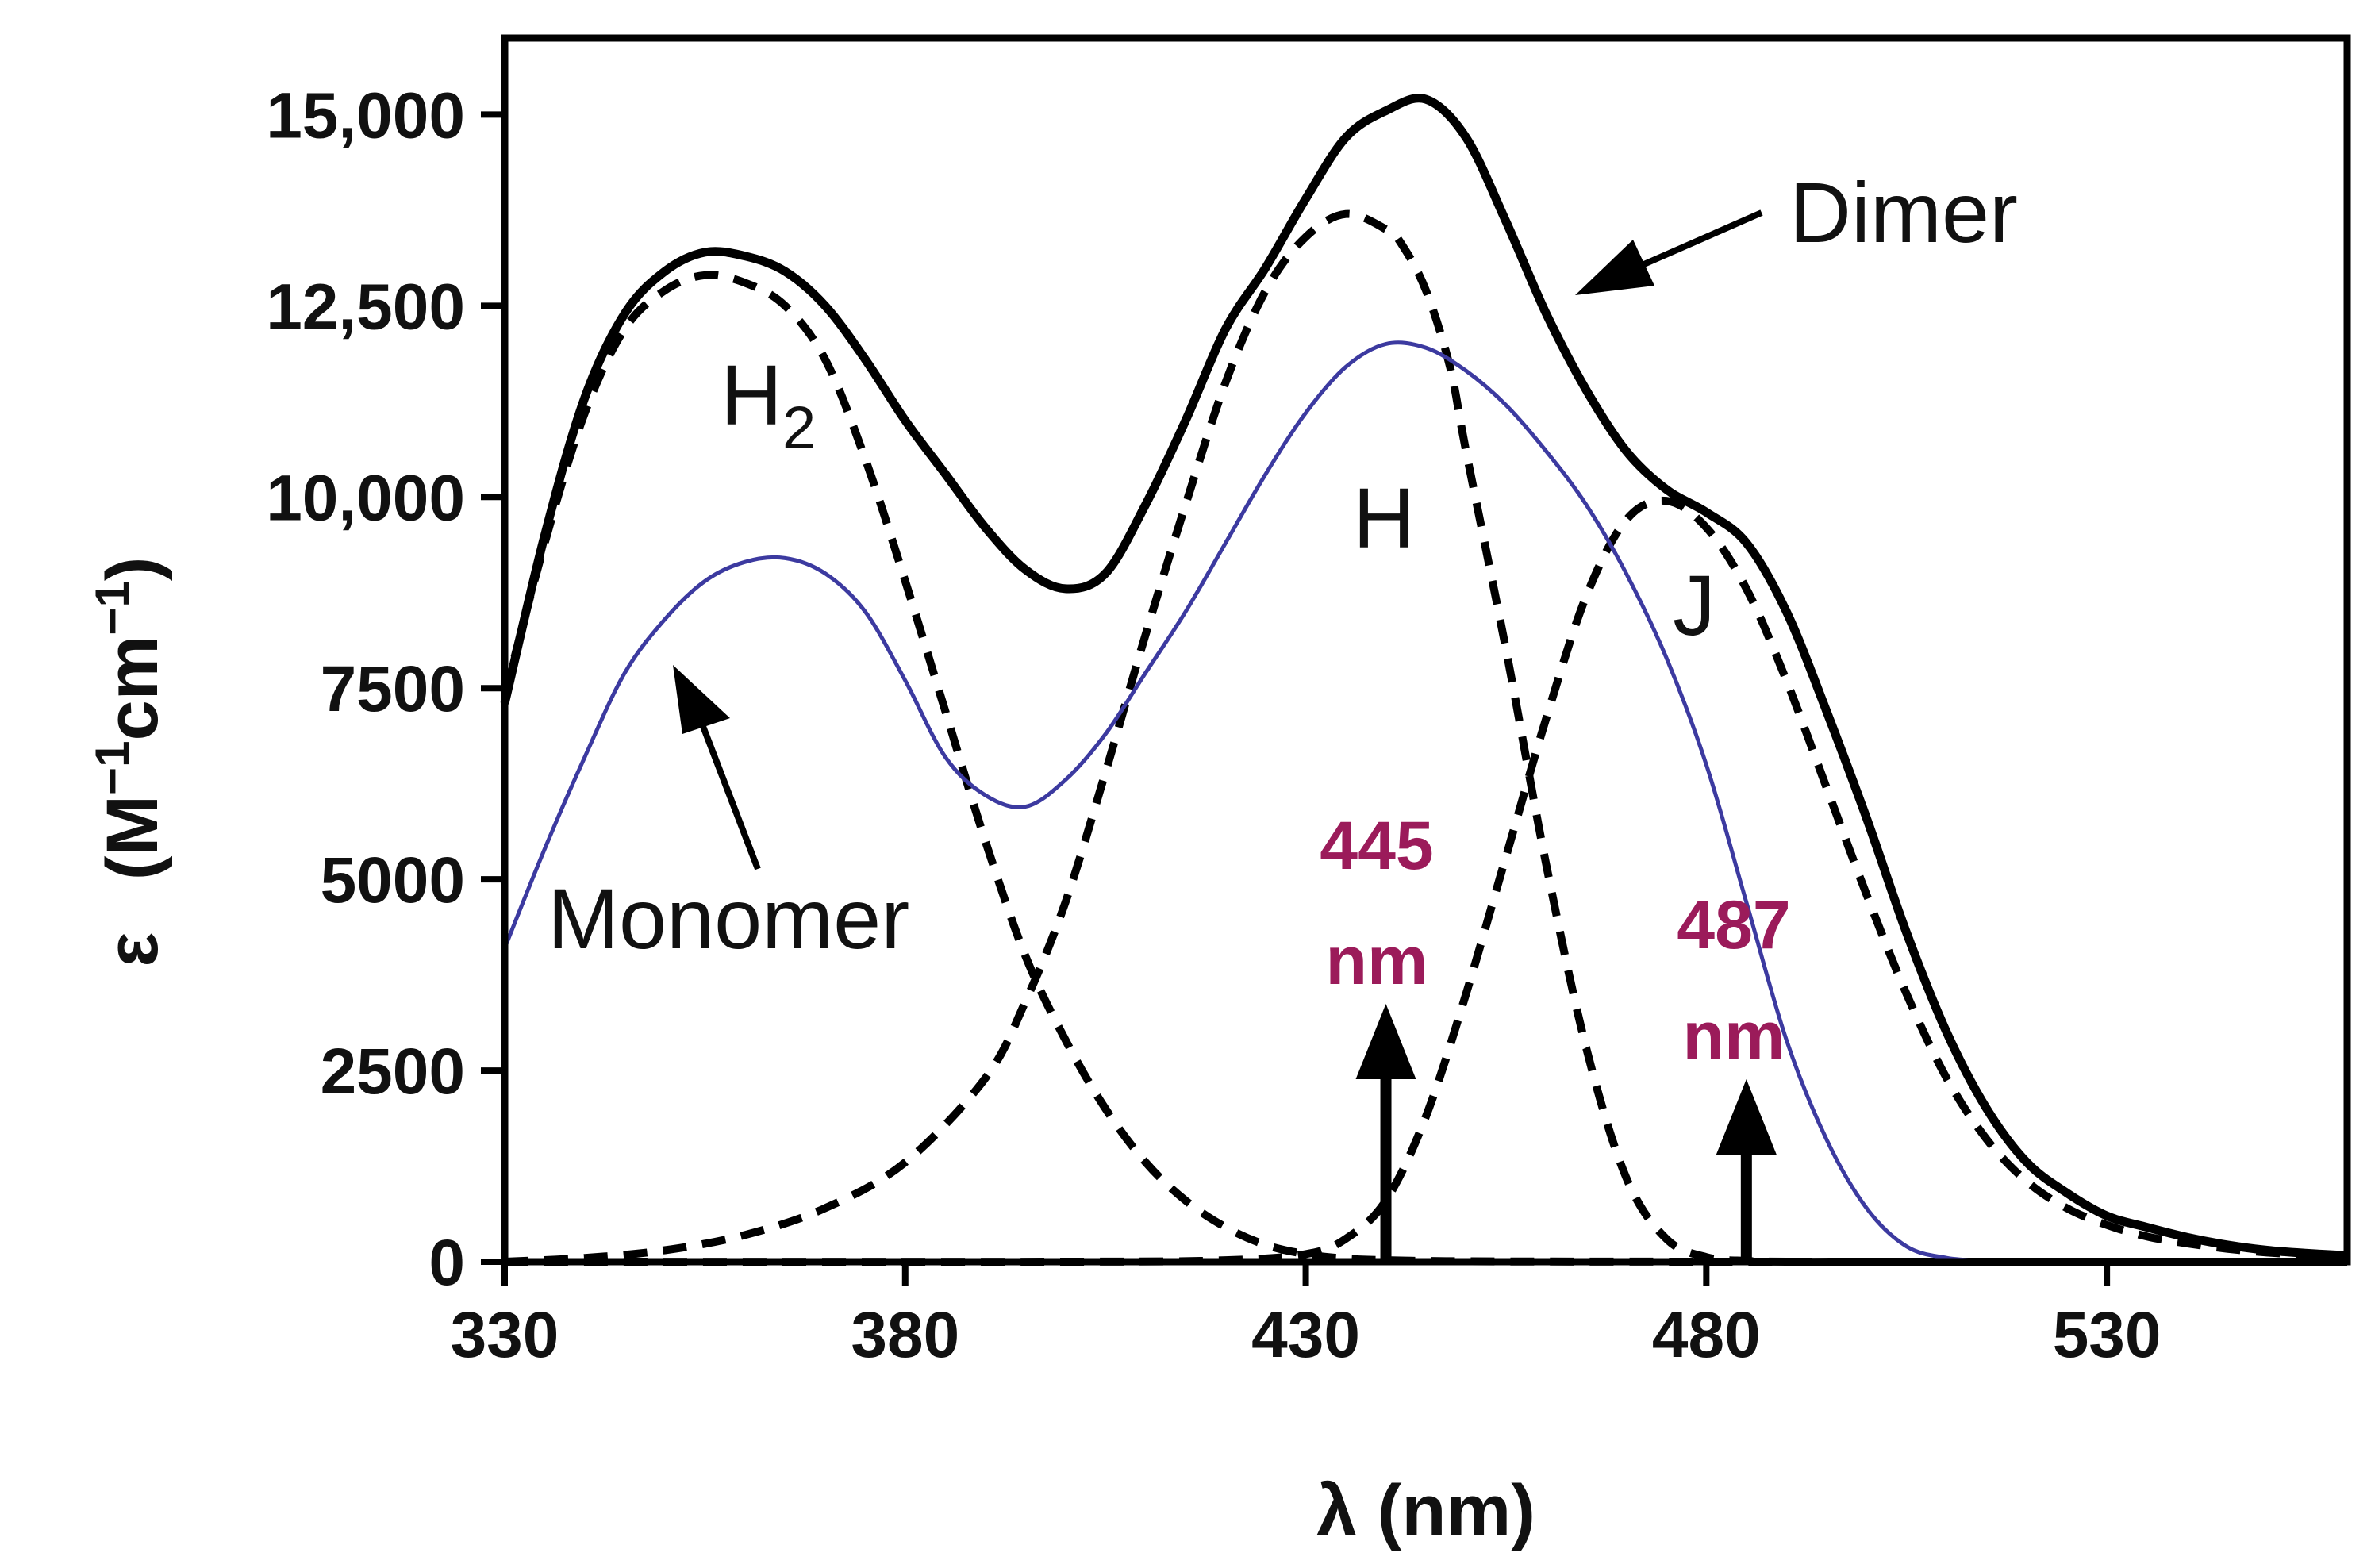 The image size is (2371, 1568). What do you see at coordinates (365, 498) in the screenshot?
I see `y-tick-label: 10,000` at bounding box center [365, 498].